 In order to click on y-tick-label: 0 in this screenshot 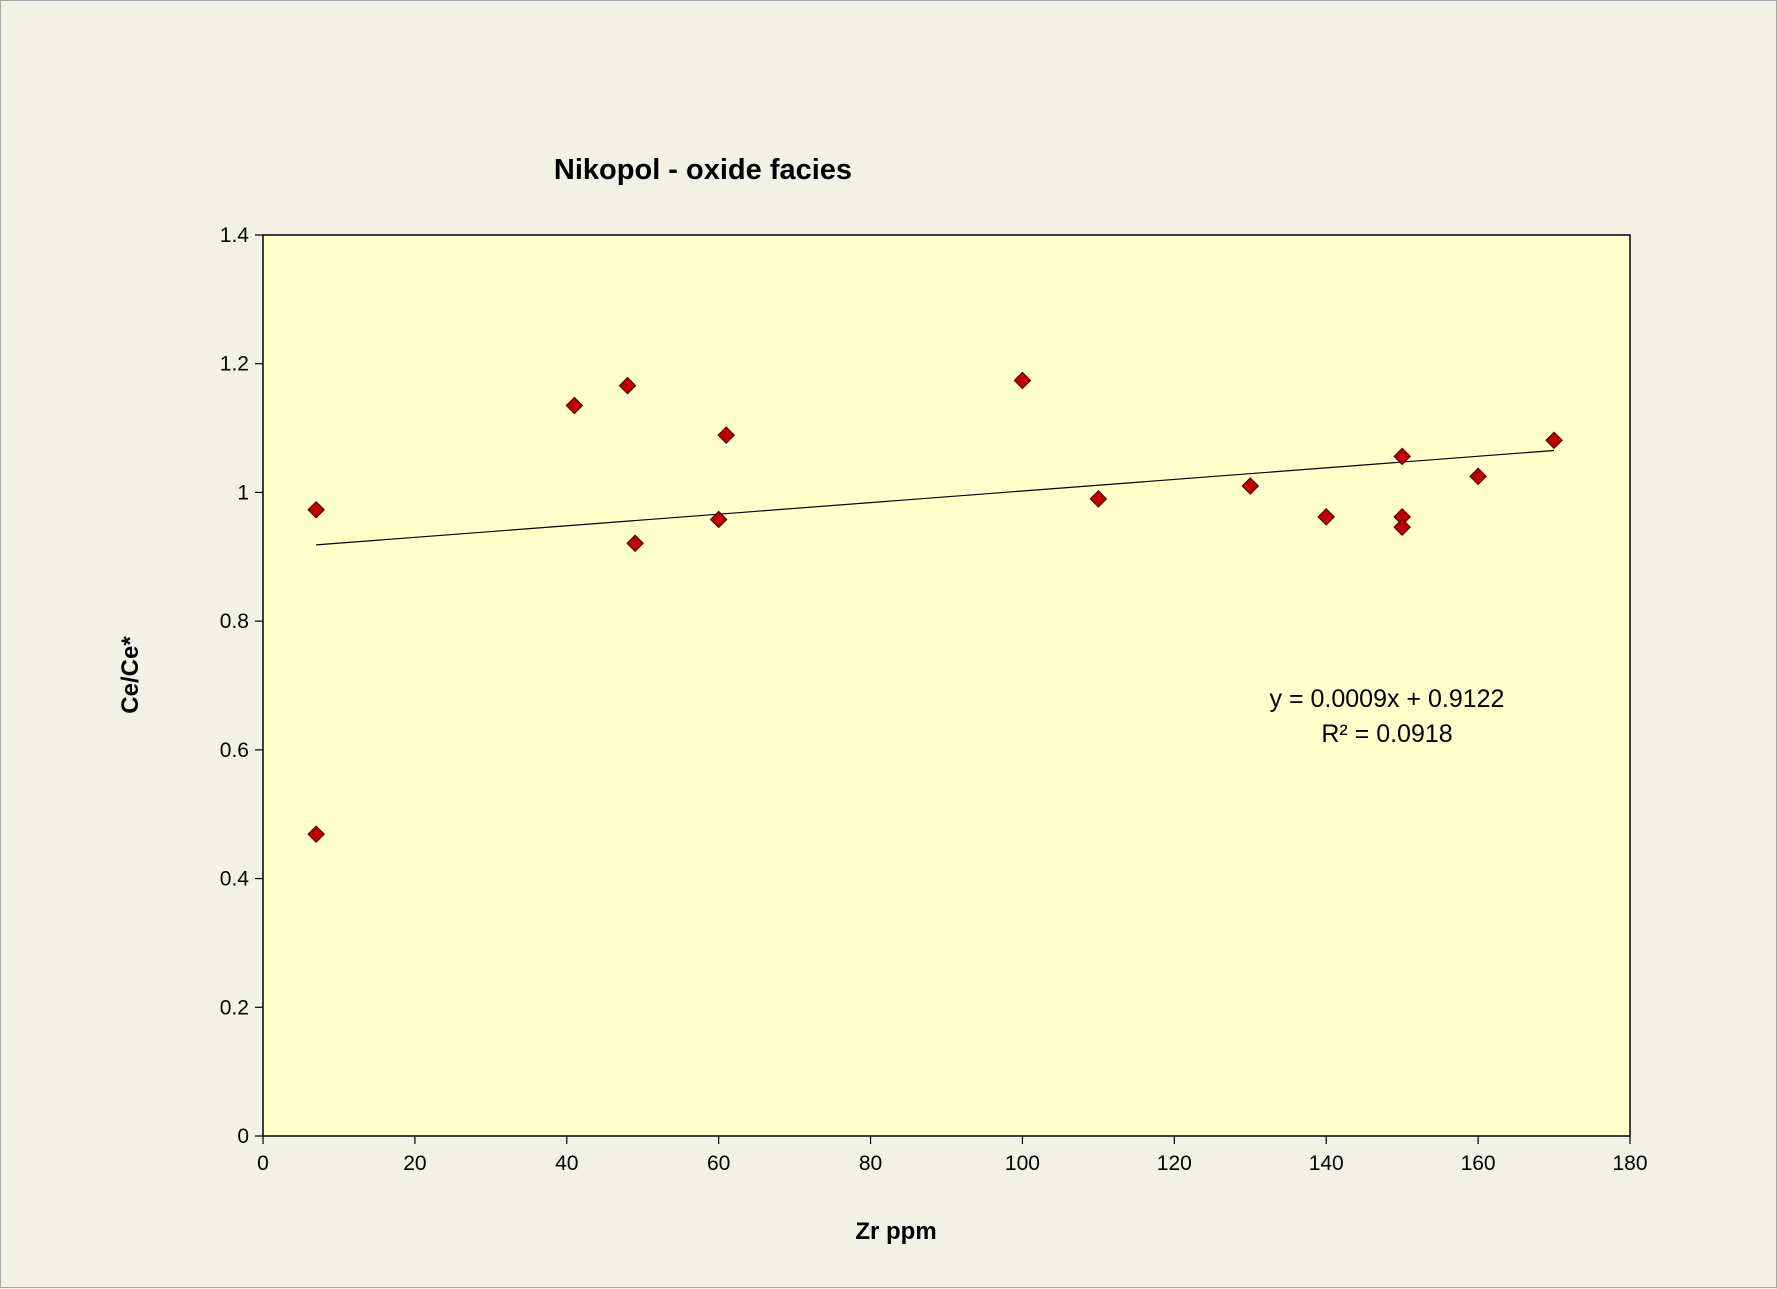, I will do `click(243, 1136)`.